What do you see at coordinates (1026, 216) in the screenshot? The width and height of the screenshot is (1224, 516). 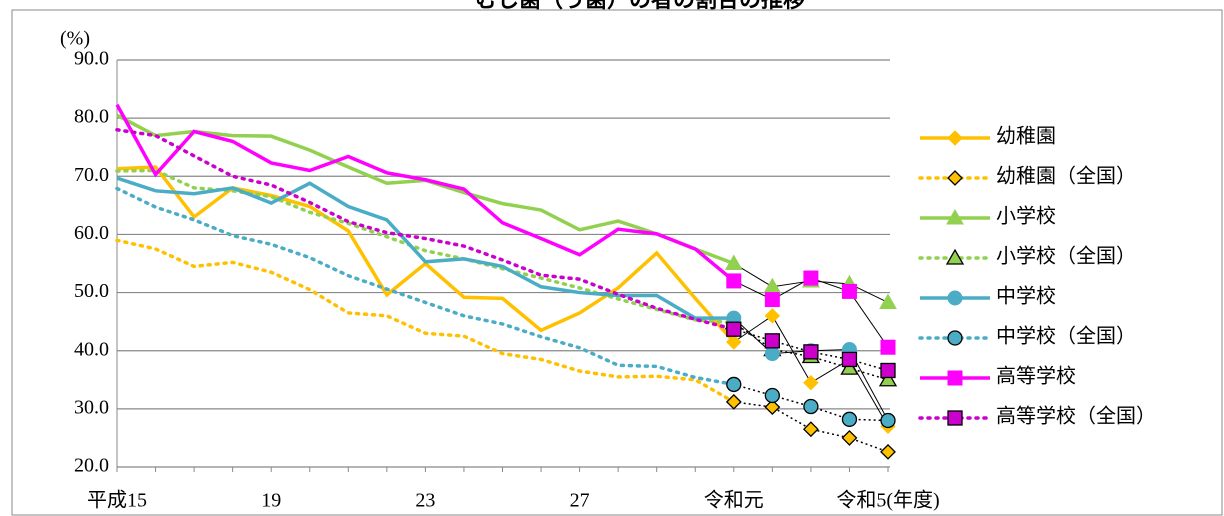 I see `legend-label: 小学校` at bounding box center [1026, 216].